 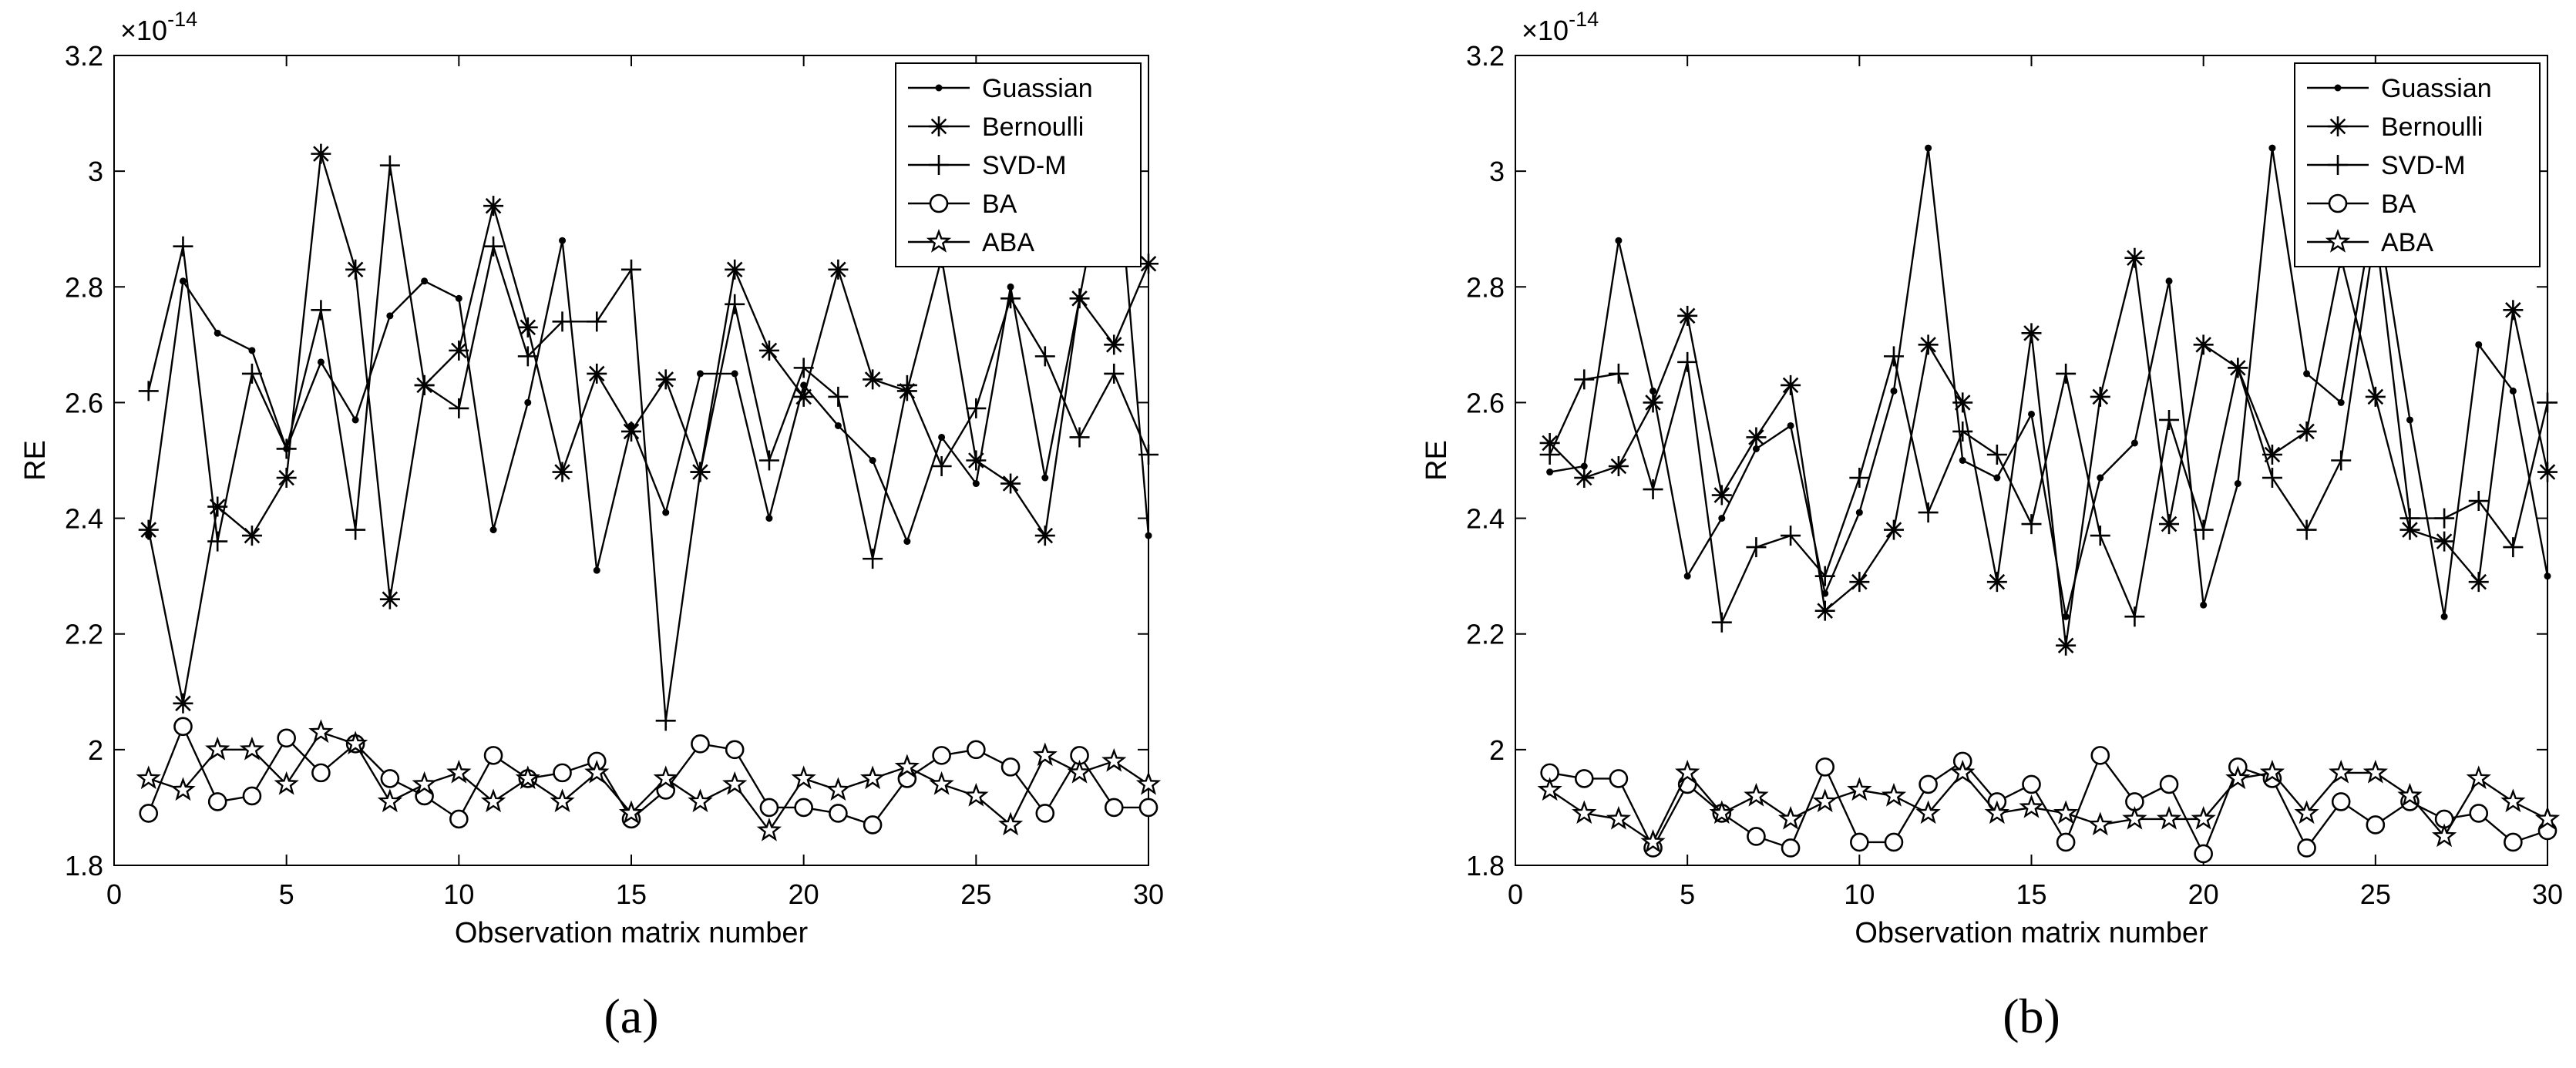 What do you see at coordinates (158, 27) in the screenshot?
I see `axis-exponent: ×10⁻¹⁴` at bounding box center [158, 27].